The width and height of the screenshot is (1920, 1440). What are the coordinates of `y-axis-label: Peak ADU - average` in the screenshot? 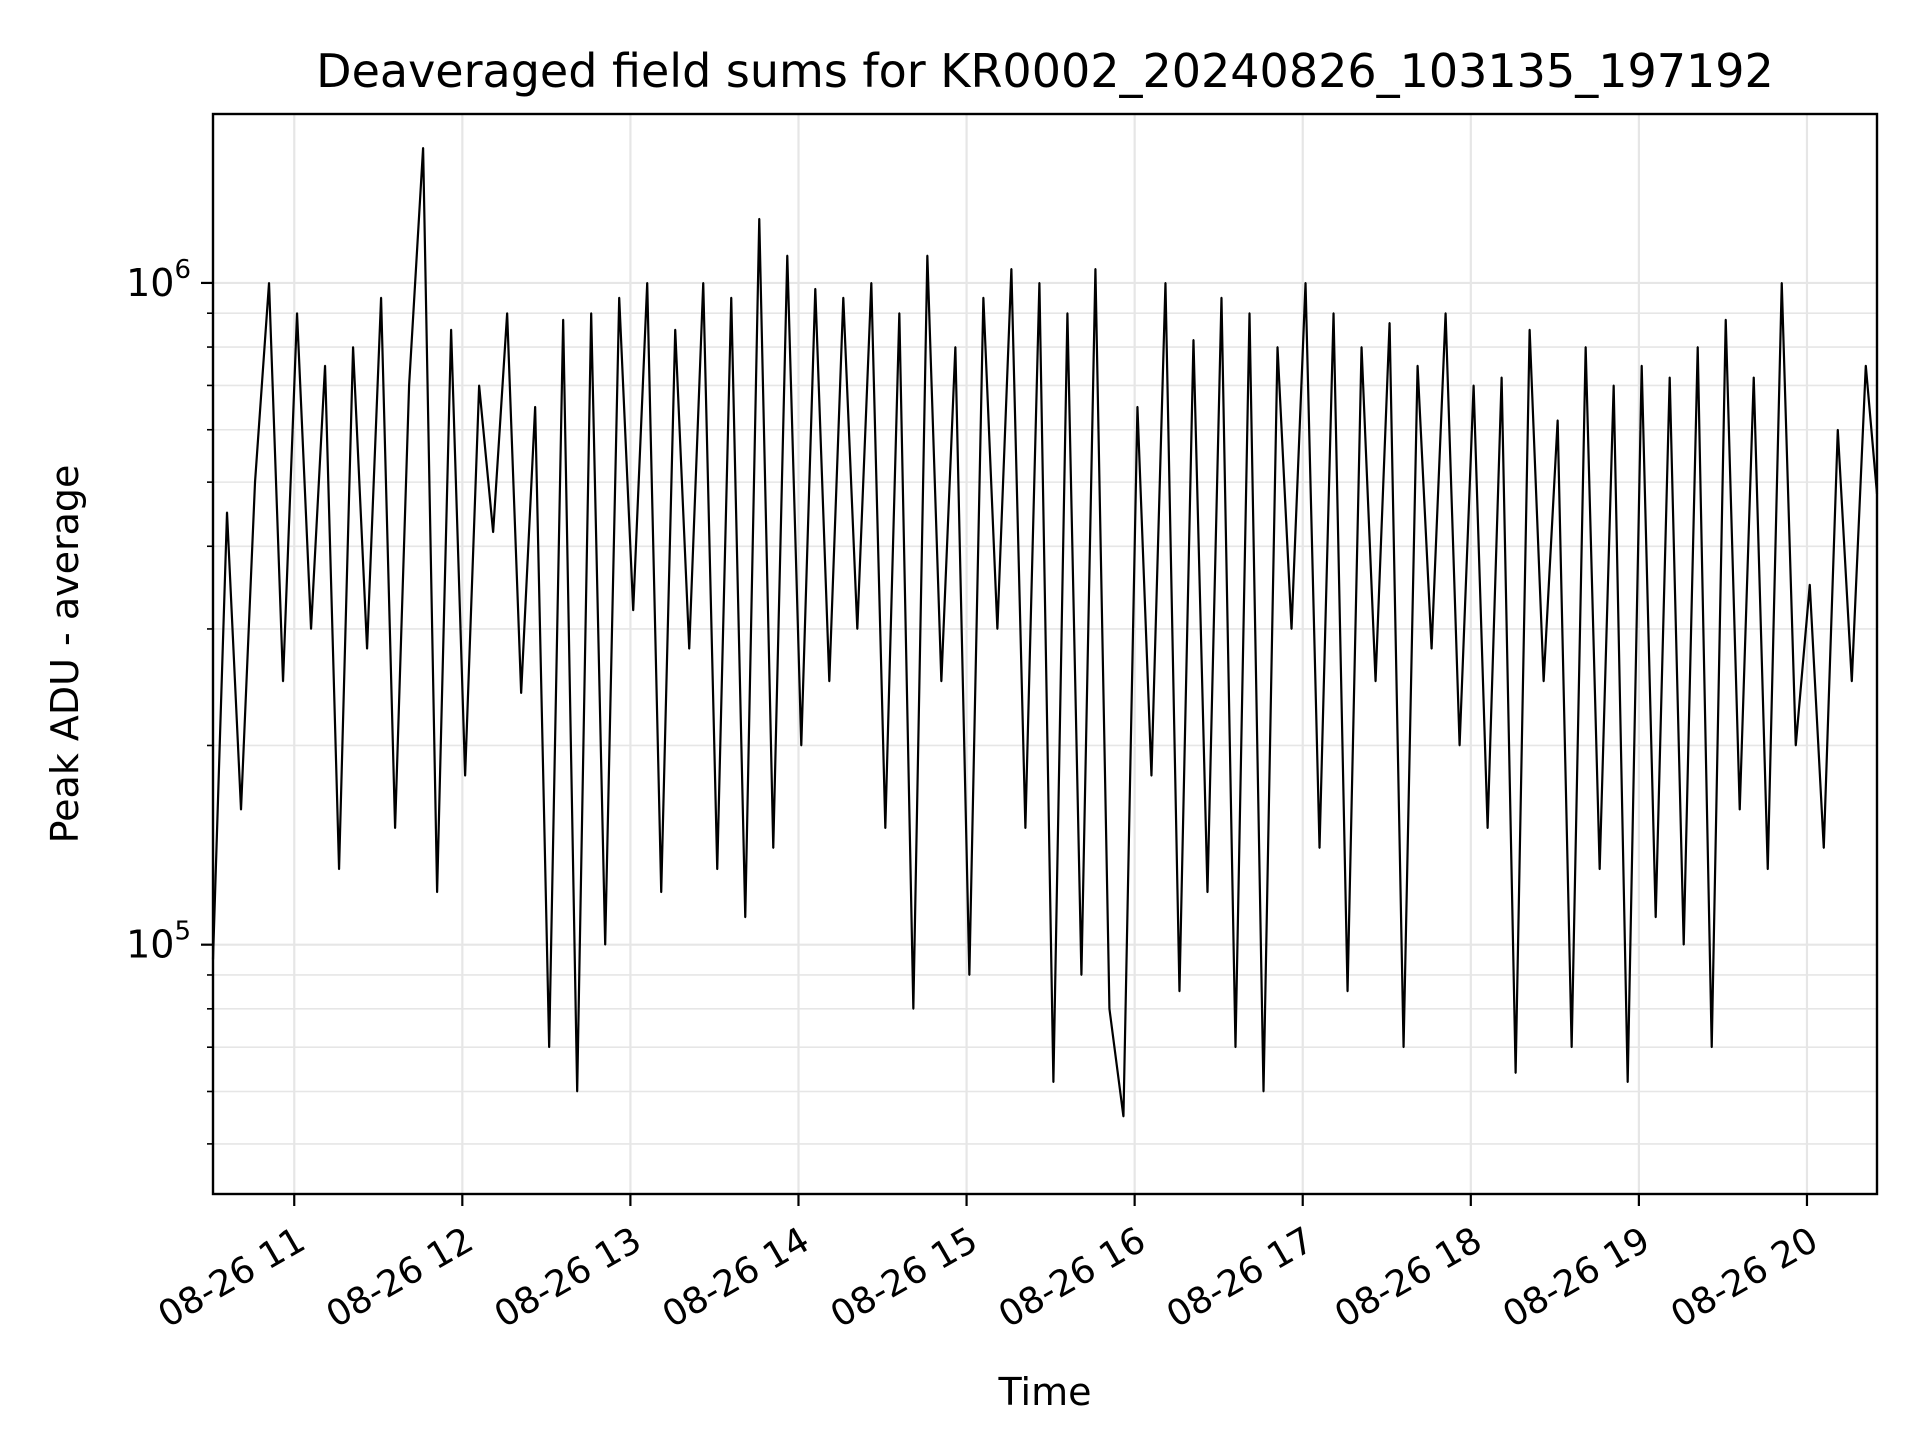 It's located at (65, 654).